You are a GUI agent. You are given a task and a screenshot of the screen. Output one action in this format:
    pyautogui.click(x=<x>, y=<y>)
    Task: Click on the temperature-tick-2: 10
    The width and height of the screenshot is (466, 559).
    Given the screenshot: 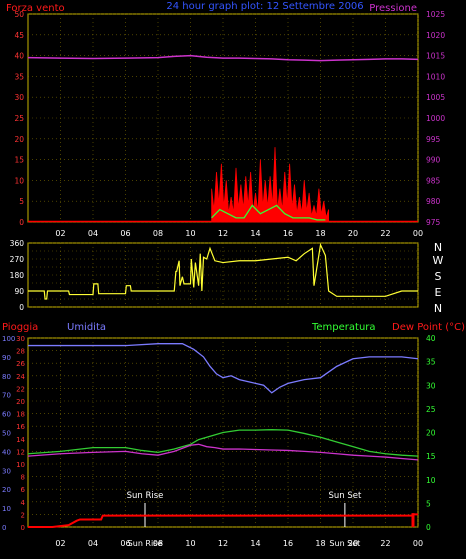 What is the action you would take?
    pyautogui.click(x=431, y=480)
    